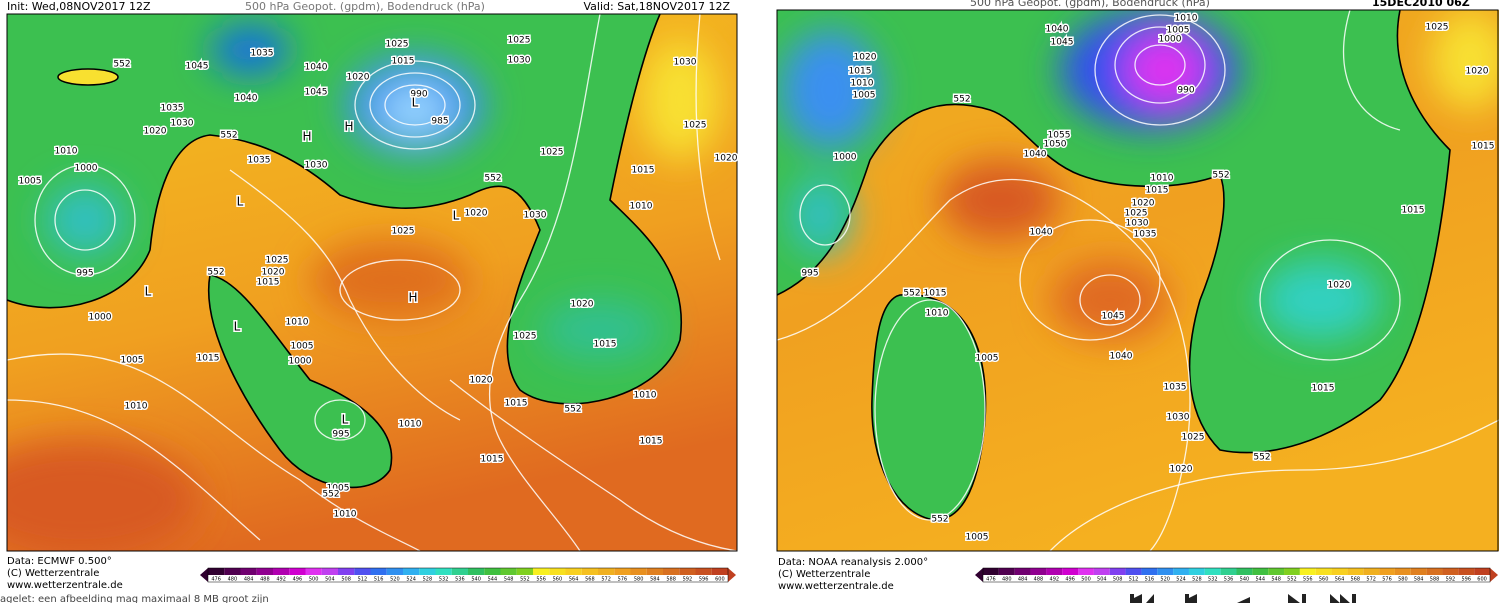 The image size is (1499, 603). I want to click on isobar-label: 990, so click(1185, 91).